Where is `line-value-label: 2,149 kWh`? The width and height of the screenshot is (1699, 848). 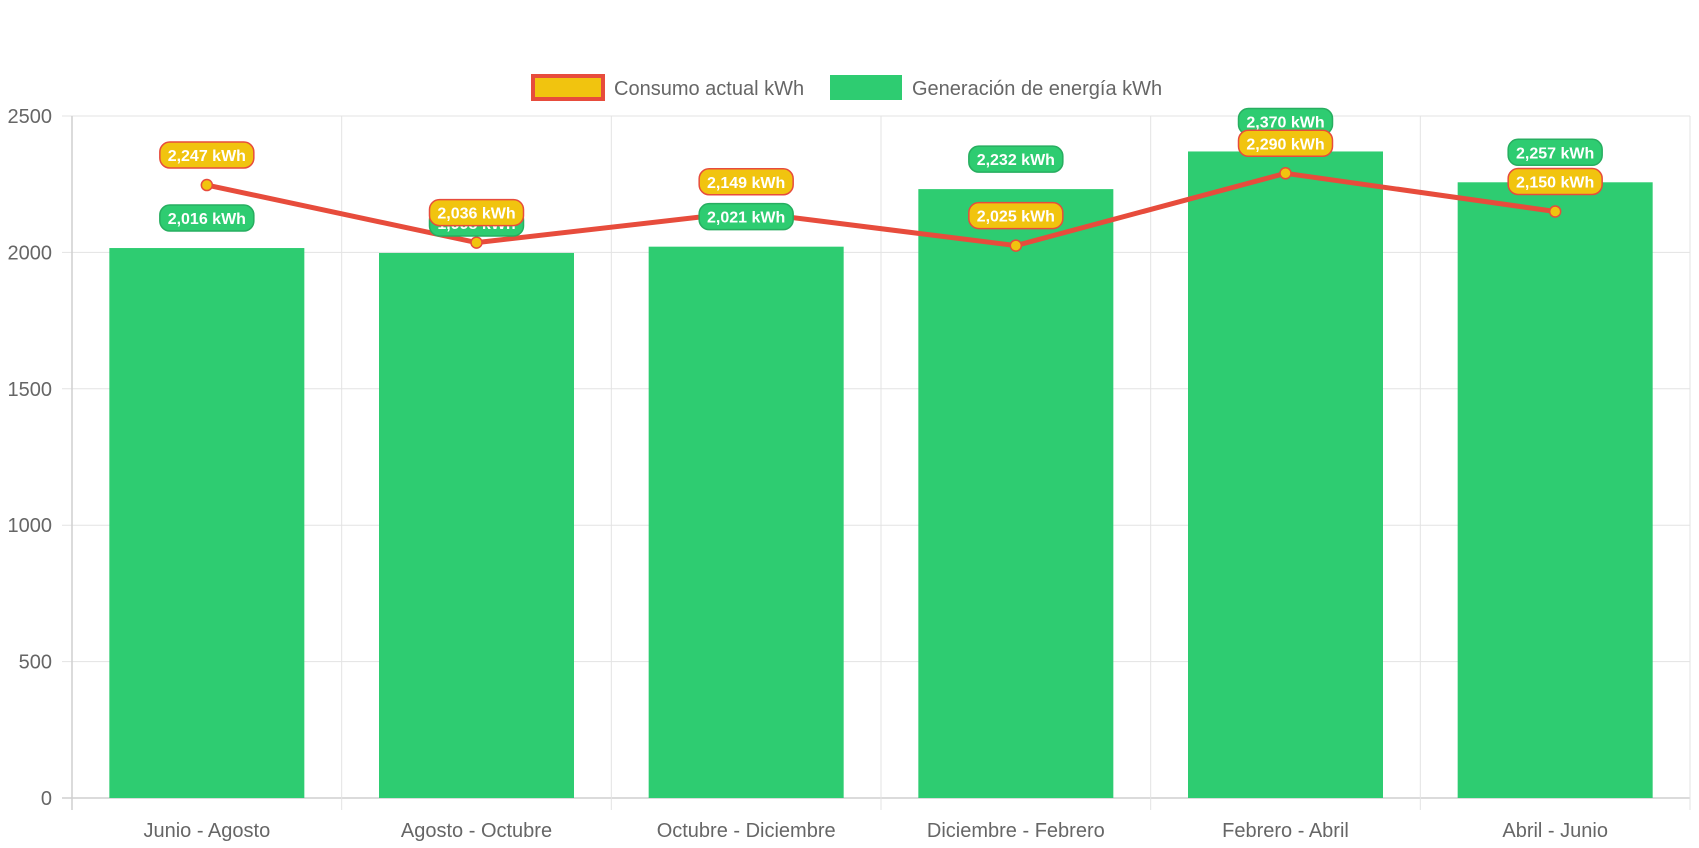 line-value-label: 2,149 kWh is located at coordinates (746, 182).